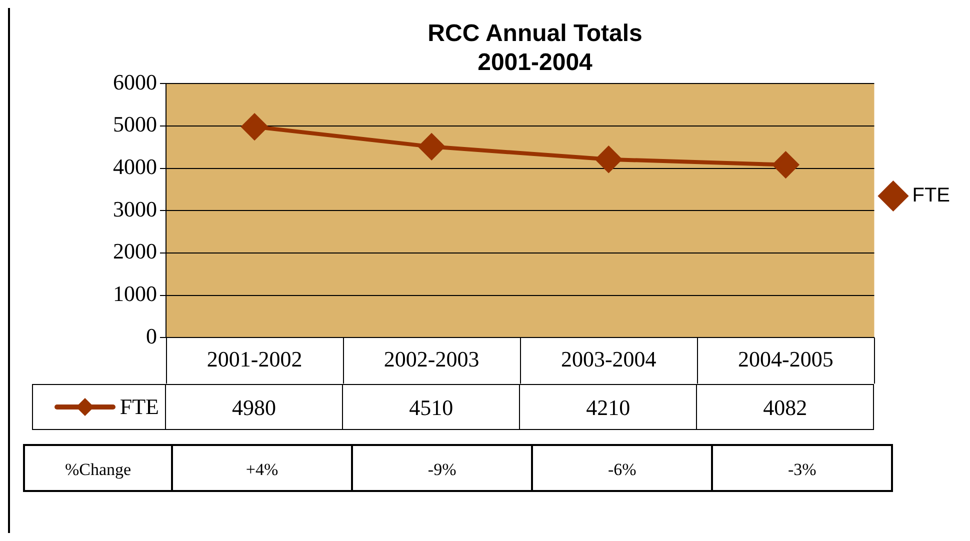  I want to click on y-tick-label: 0, so click(151, 335).